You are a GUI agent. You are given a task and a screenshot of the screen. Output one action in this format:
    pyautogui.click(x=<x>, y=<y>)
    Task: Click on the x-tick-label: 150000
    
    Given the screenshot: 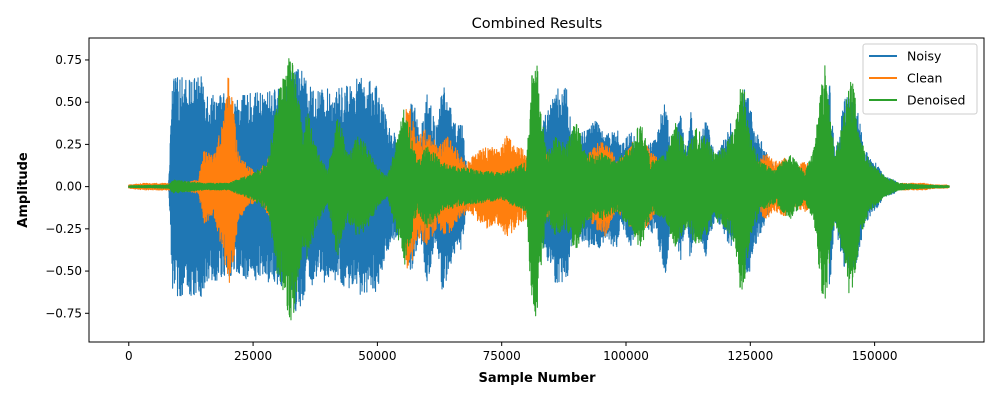 What is the action you would take?
    pyautogui.click(x=875, y=356)
    